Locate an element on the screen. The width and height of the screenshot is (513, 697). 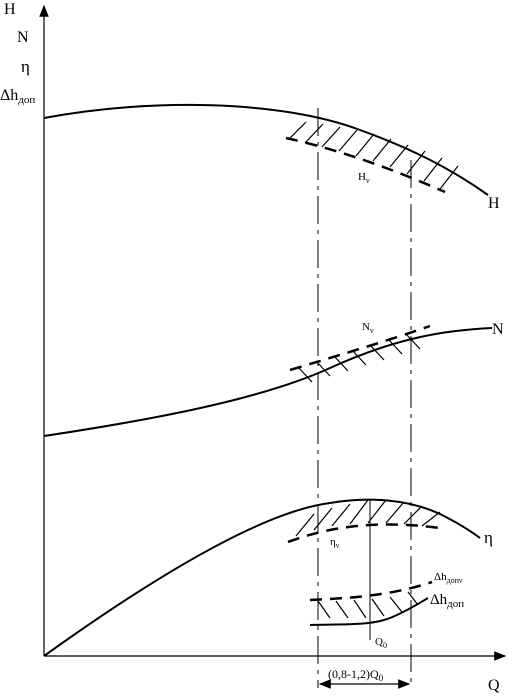
n-band-curve is located at coordinates (360, 348).